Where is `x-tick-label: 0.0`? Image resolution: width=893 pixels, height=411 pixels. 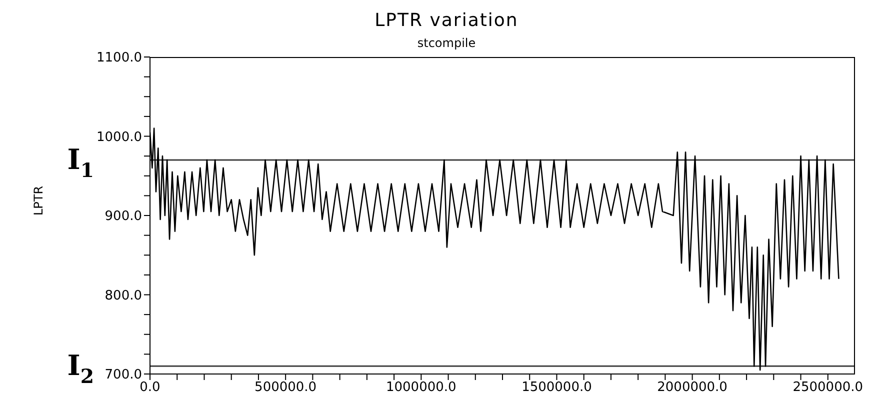 x-tick-label: 0.0 is located at coordinates (150, 388).